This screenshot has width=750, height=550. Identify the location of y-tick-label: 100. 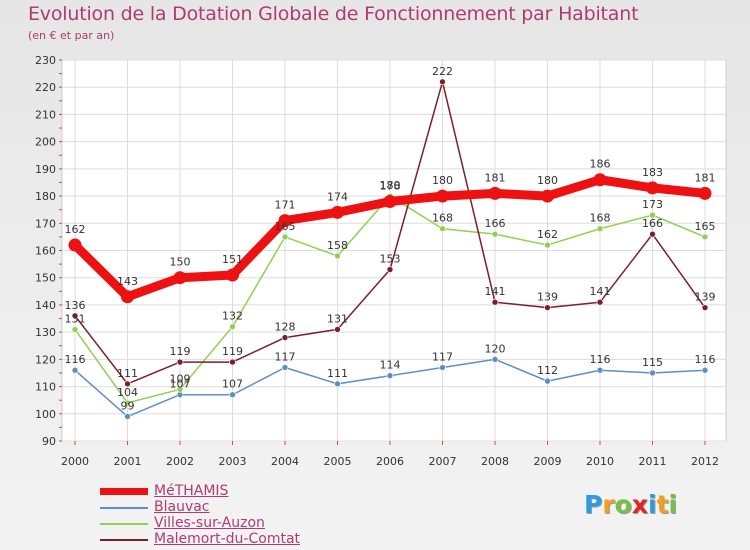
(45, 414).